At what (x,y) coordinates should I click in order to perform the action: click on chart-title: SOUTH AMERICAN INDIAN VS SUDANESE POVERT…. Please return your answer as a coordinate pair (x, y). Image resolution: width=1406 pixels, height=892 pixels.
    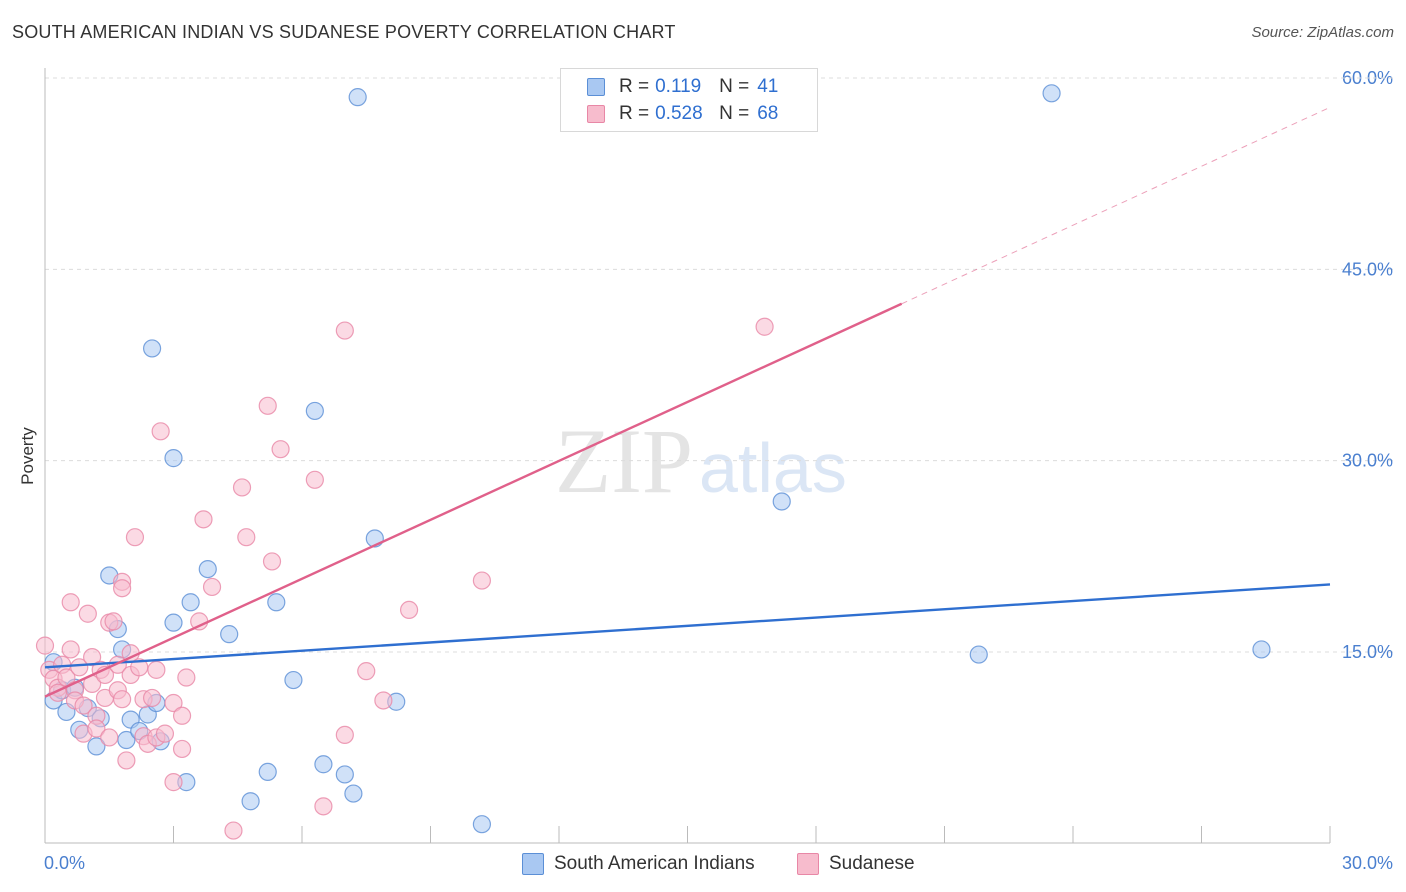
    Looking at the image, I should click on (344, 32).